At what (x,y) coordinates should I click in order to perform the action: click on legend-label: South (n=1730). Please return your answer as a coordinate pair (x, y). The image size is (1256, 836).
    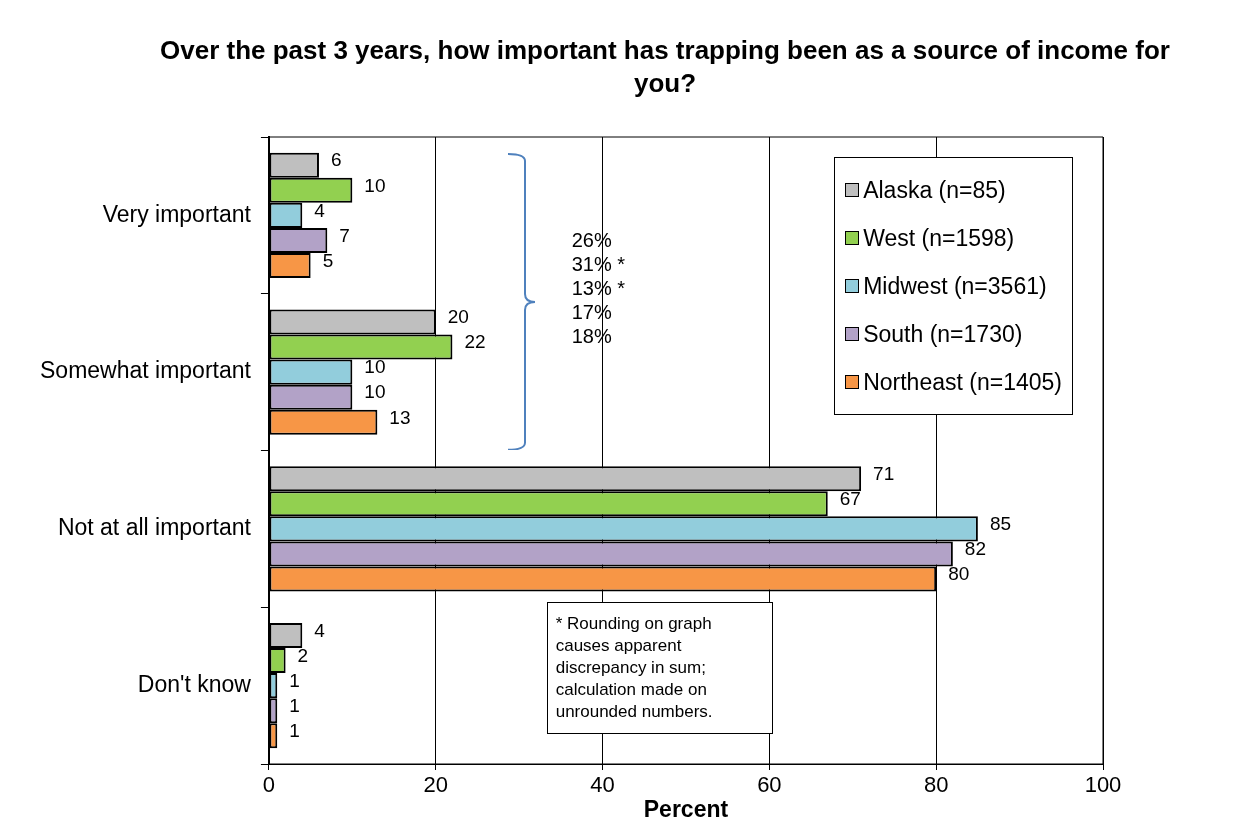
    Looking at the image, I should click on (943, 334).